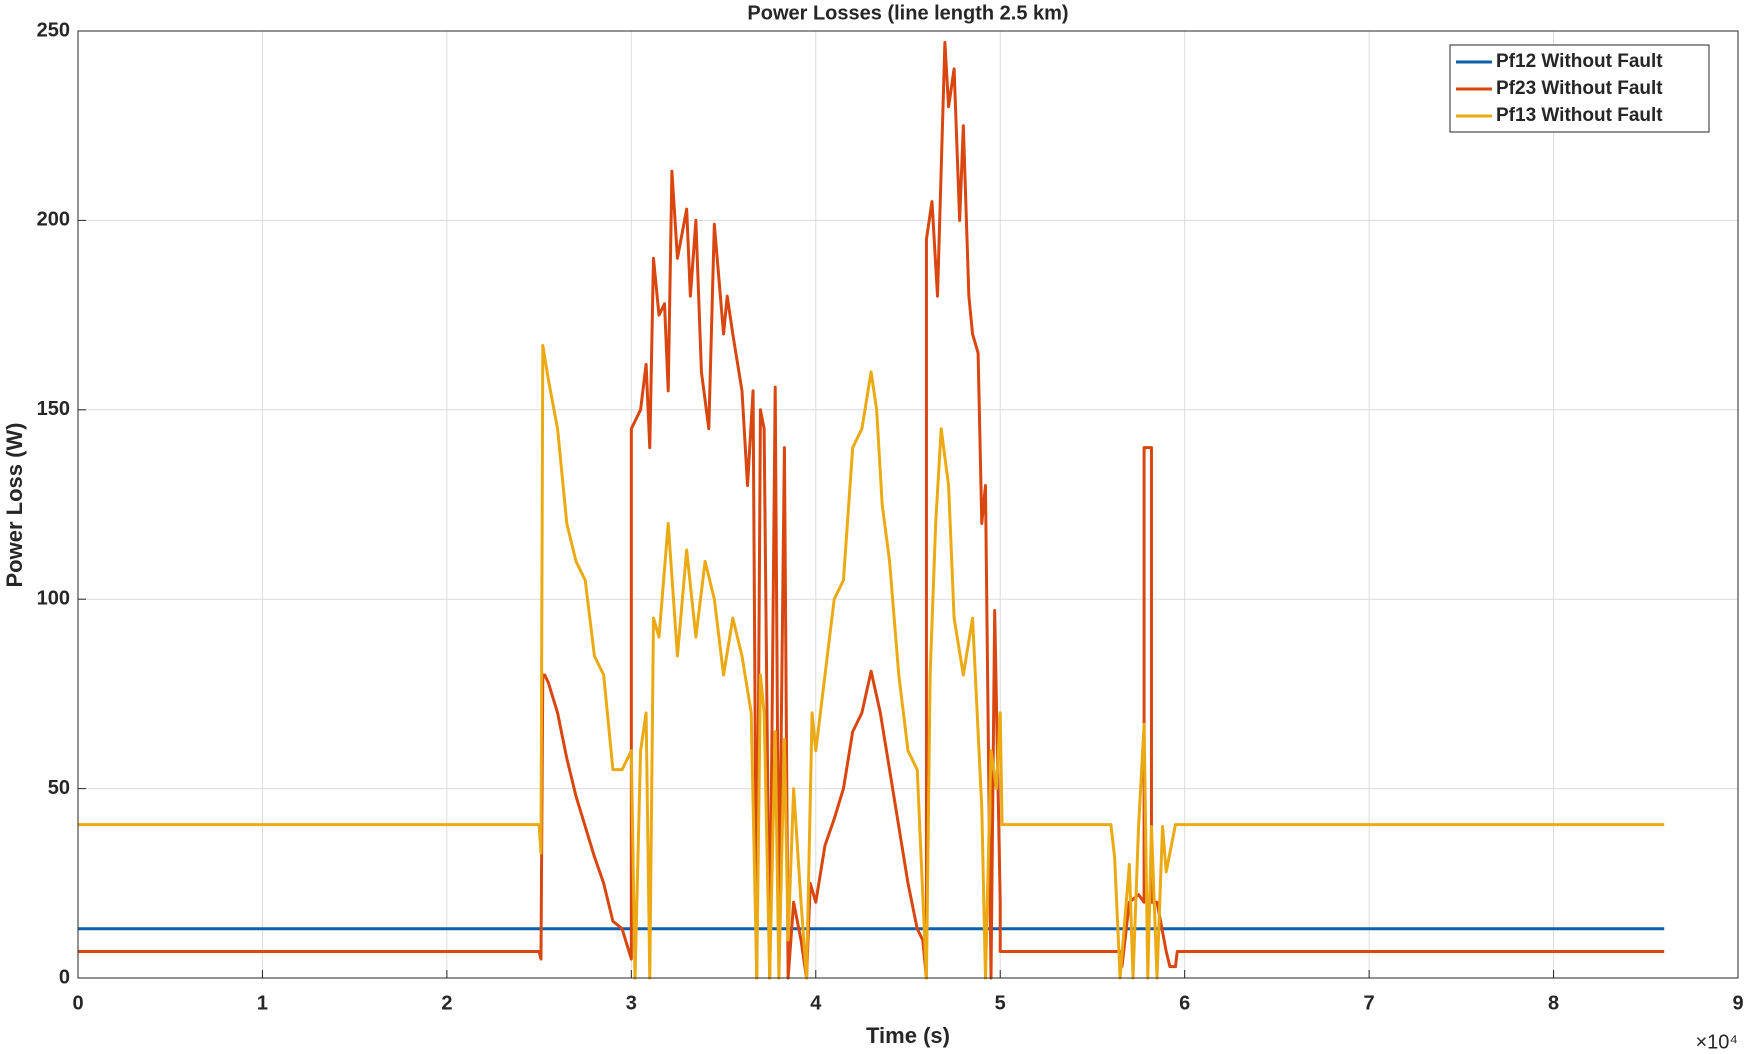 Image resolution: width=1755 pixels, height=1054 pixels. I want to click on x-tick-label: 7, so click(1369, 1003).